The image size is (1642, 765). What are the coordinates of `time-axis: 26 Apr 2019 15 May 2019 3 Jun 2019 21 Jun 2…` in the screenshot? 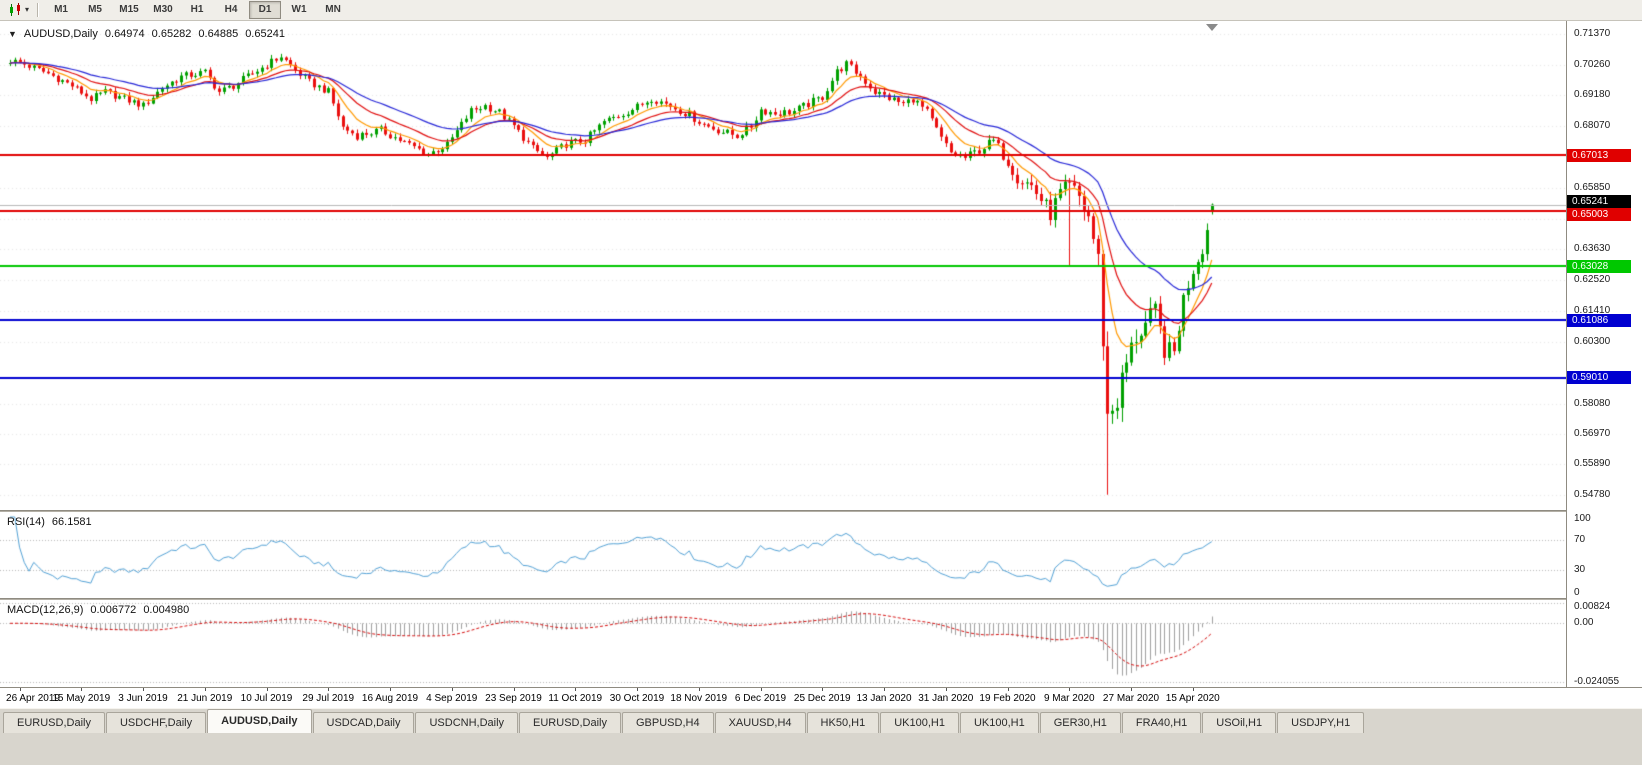 It's located at (821, 697).